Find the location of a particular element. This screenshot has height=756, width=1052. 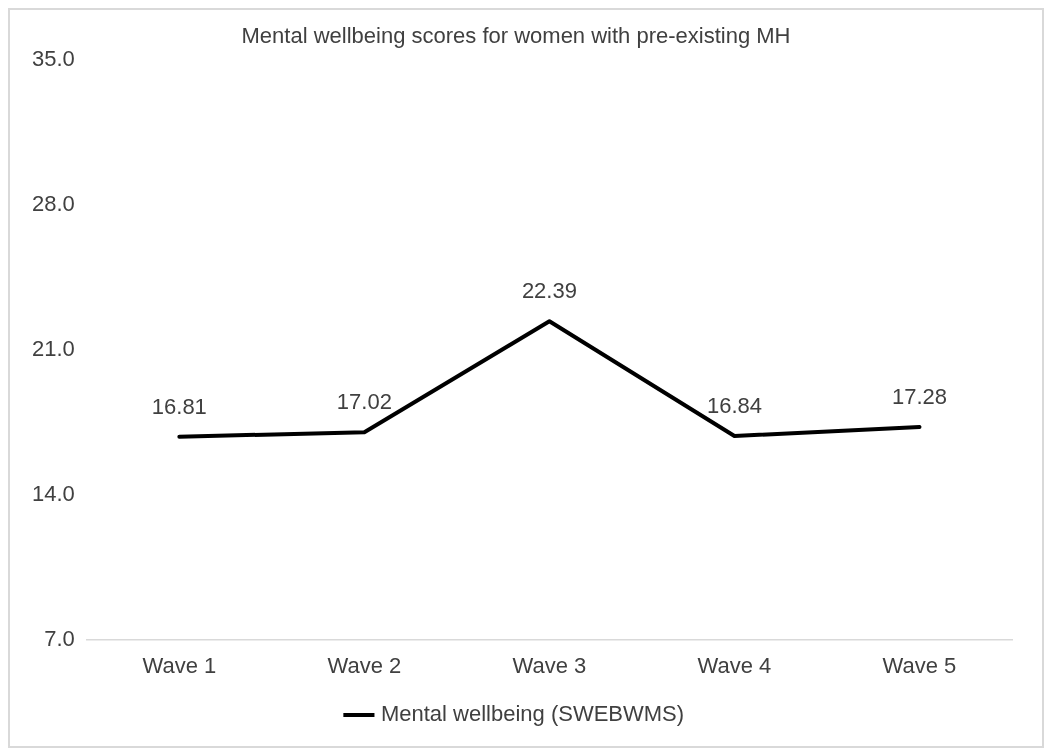

data-label: 17.28 is located at coordinates (919, 397).